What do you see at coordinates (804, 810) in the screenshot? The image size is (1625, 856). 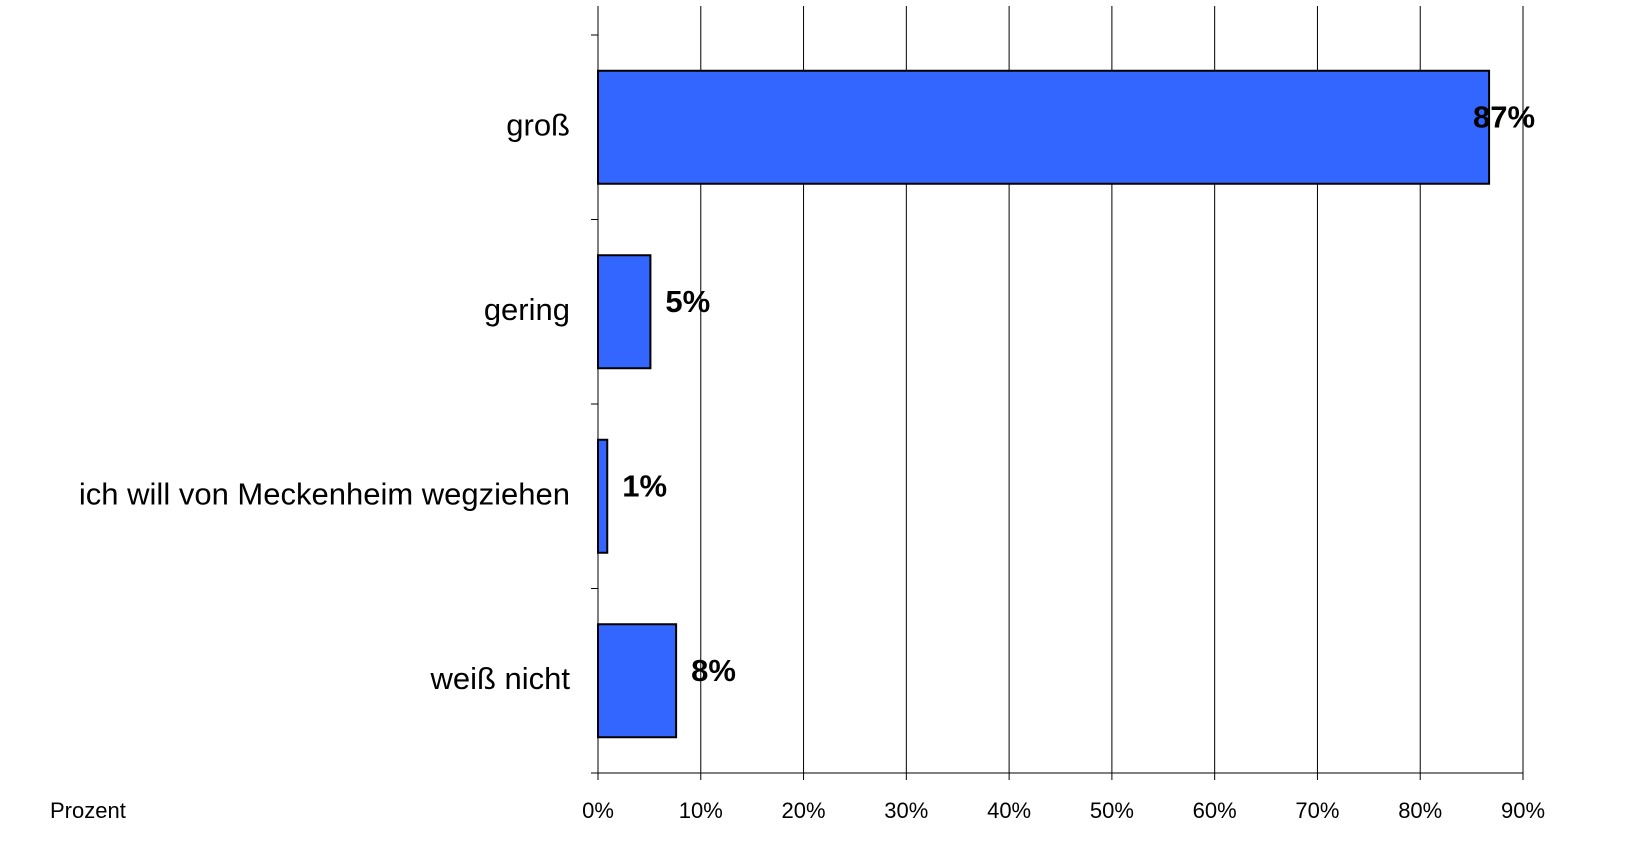 I see `x-tick-label: 20%` at bounding box center [804, 810].